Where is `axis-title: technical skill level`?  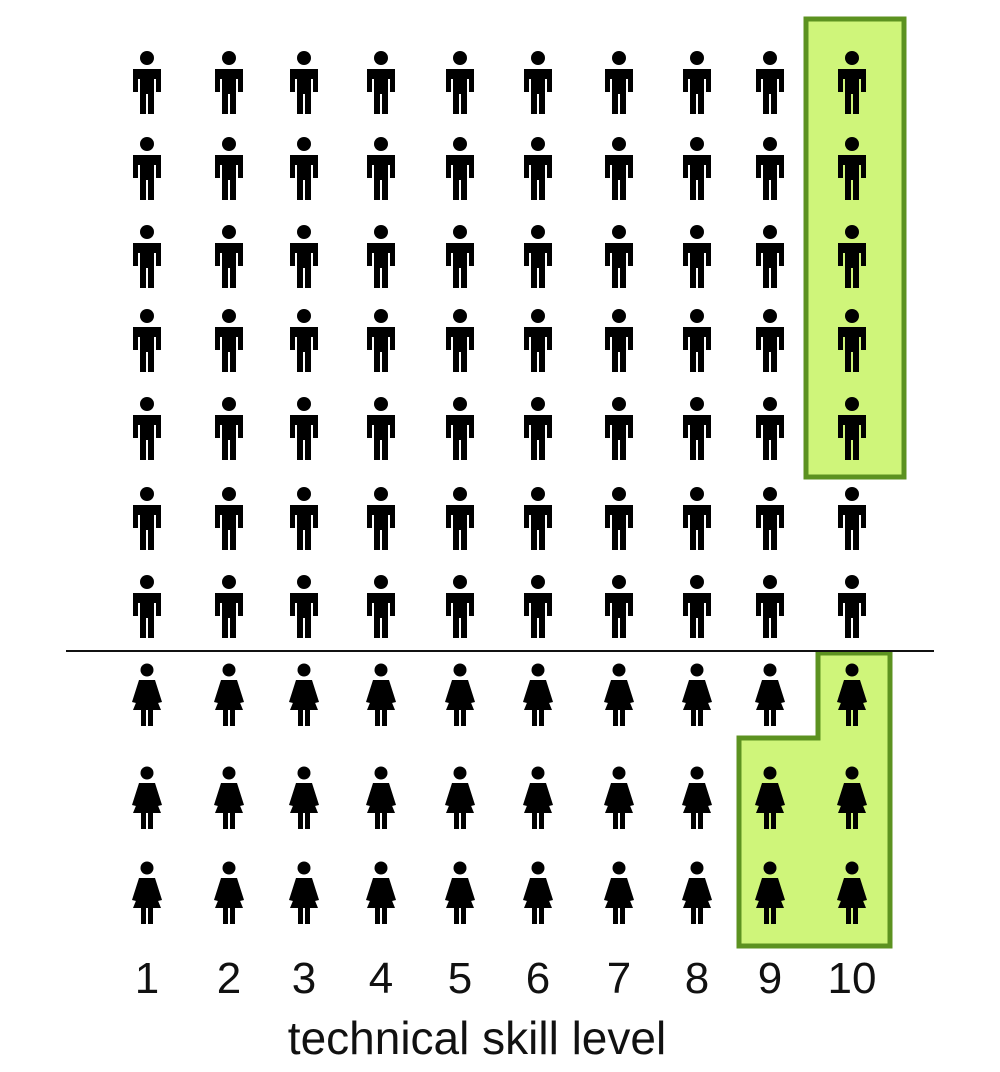
axis-title: technical skill level is located at coordinates (477, 1038).